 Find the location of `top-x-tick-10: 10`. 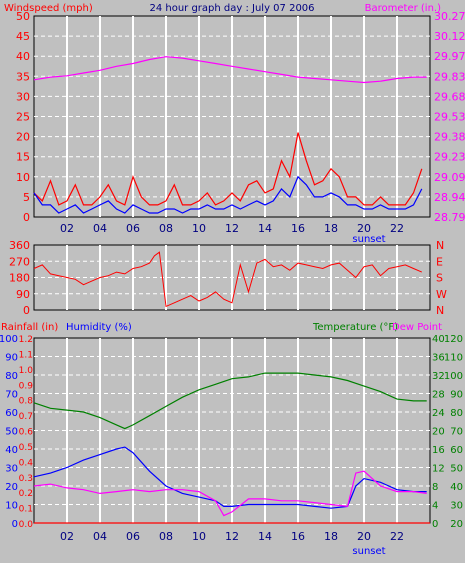

top-x-tick-10: 10 is located at coordinates (199, 228).